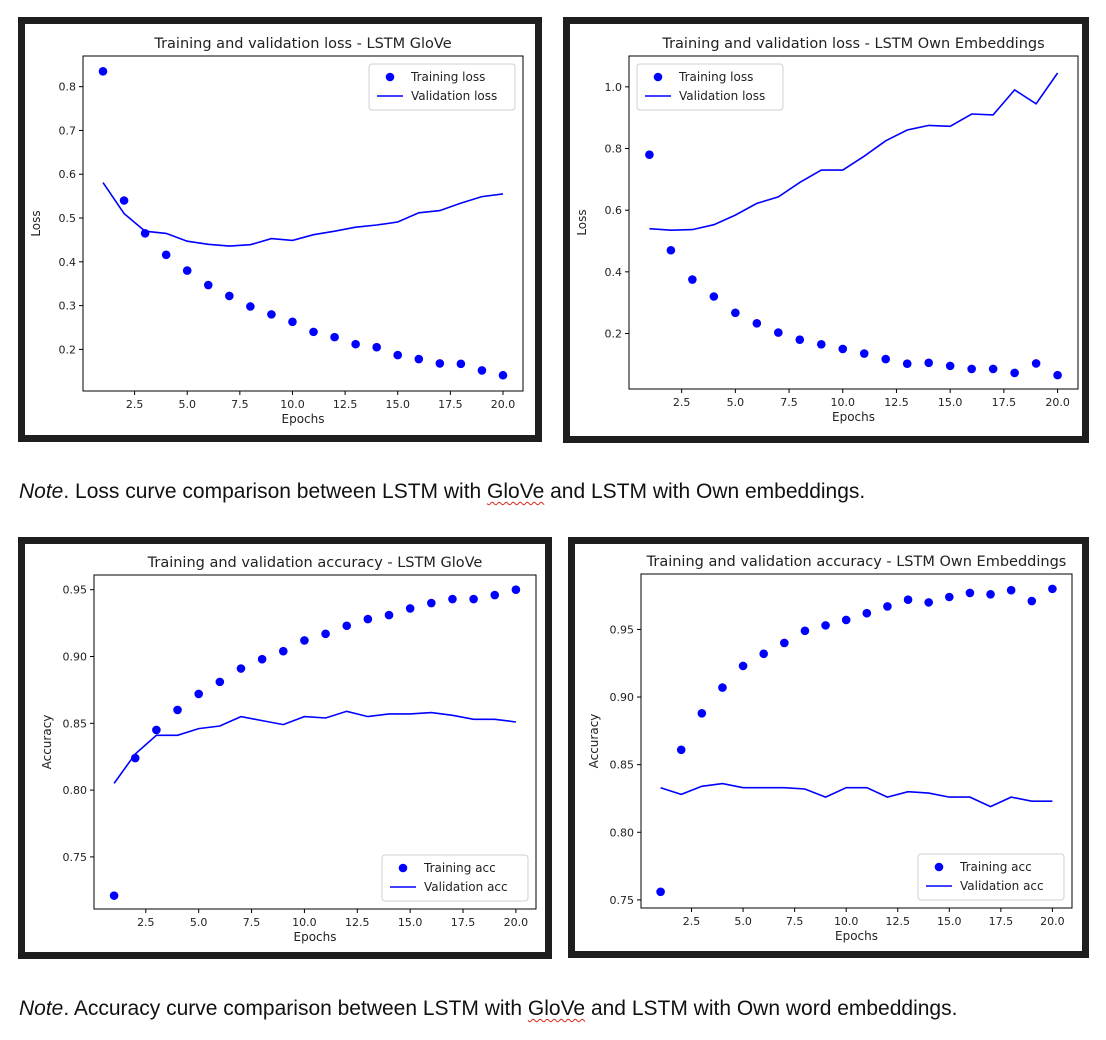 The height and width of the screenshot is (1040, 1106). I want to click on y-tick-label: 0.4, so click(68, 262).